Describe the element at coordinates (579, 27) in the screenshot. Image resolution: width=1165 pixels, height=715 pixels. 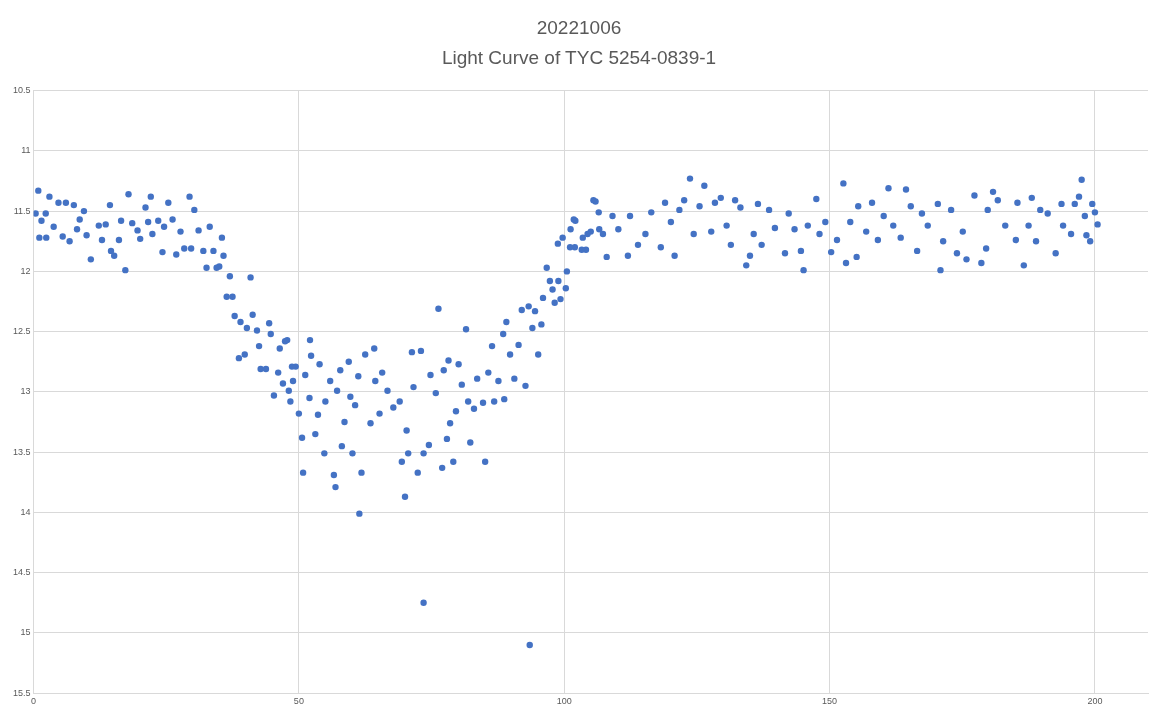
I see `chart-title: 20221006` at that location.